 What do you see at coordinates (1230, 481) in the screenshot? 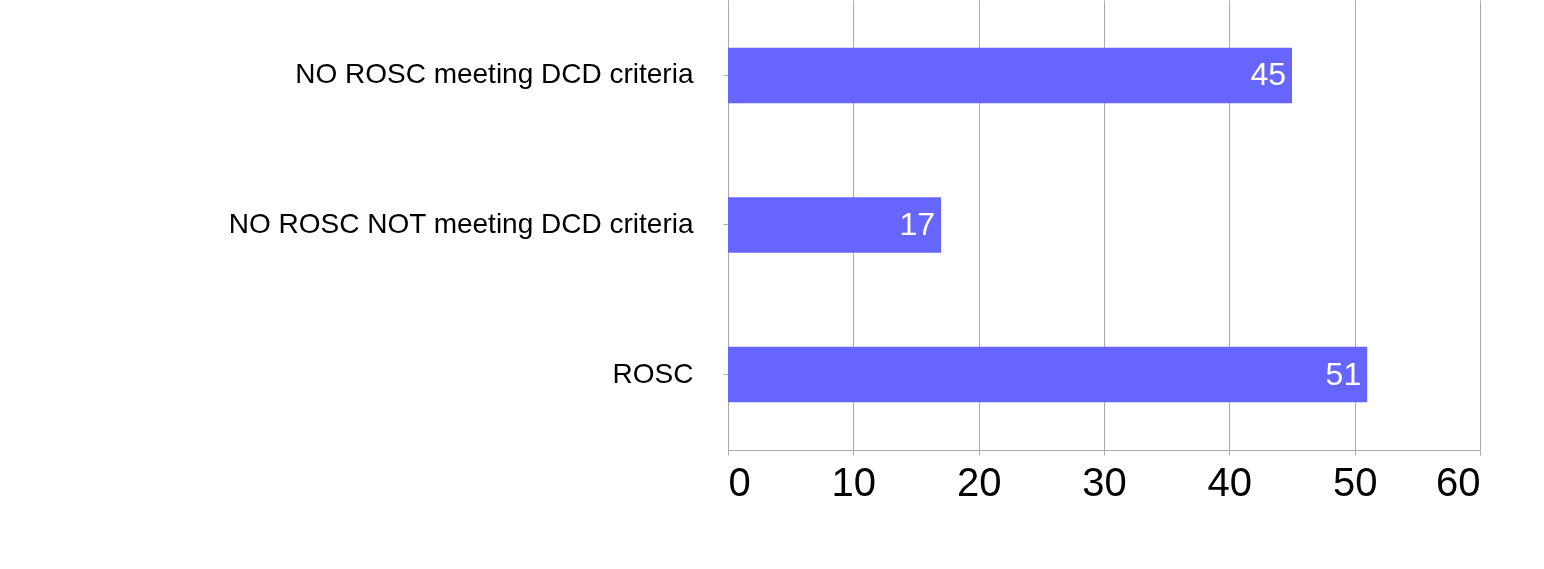
I see `x-tick-label: 40` at bounding box center [1230, 481].